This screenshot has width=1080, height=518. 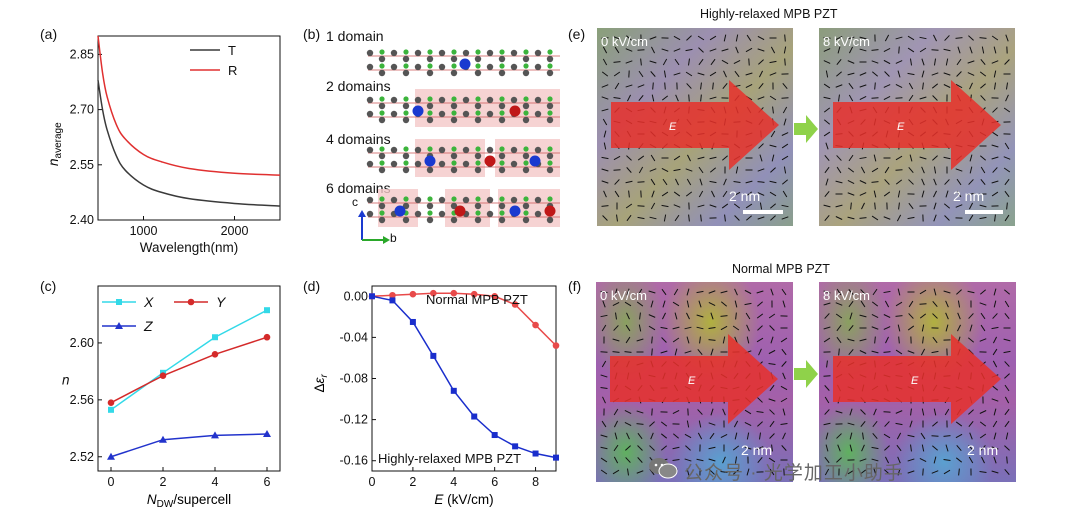 I want to click on point-Y, so click(x=111, y=402).